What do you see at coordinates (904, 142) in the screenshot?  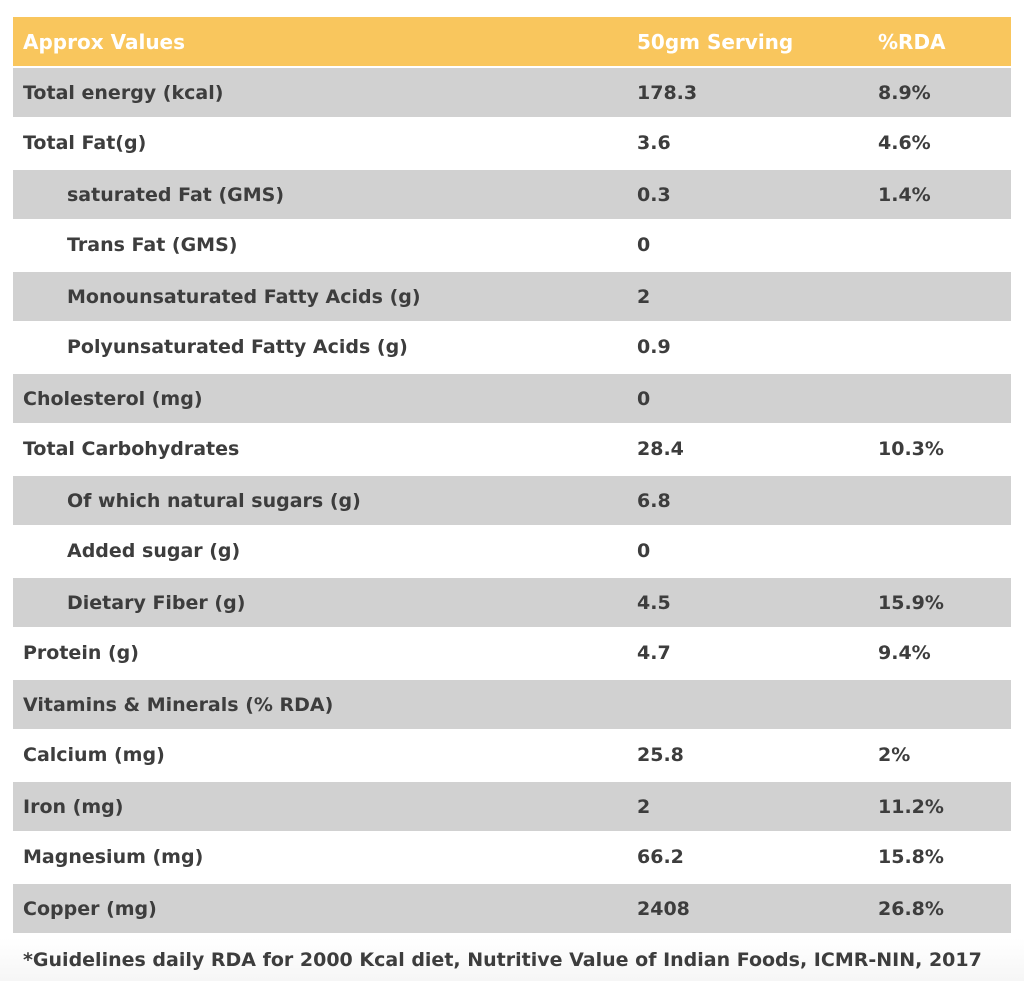 I see `rda-value: 4.6%` at bounding box center [904, 142].